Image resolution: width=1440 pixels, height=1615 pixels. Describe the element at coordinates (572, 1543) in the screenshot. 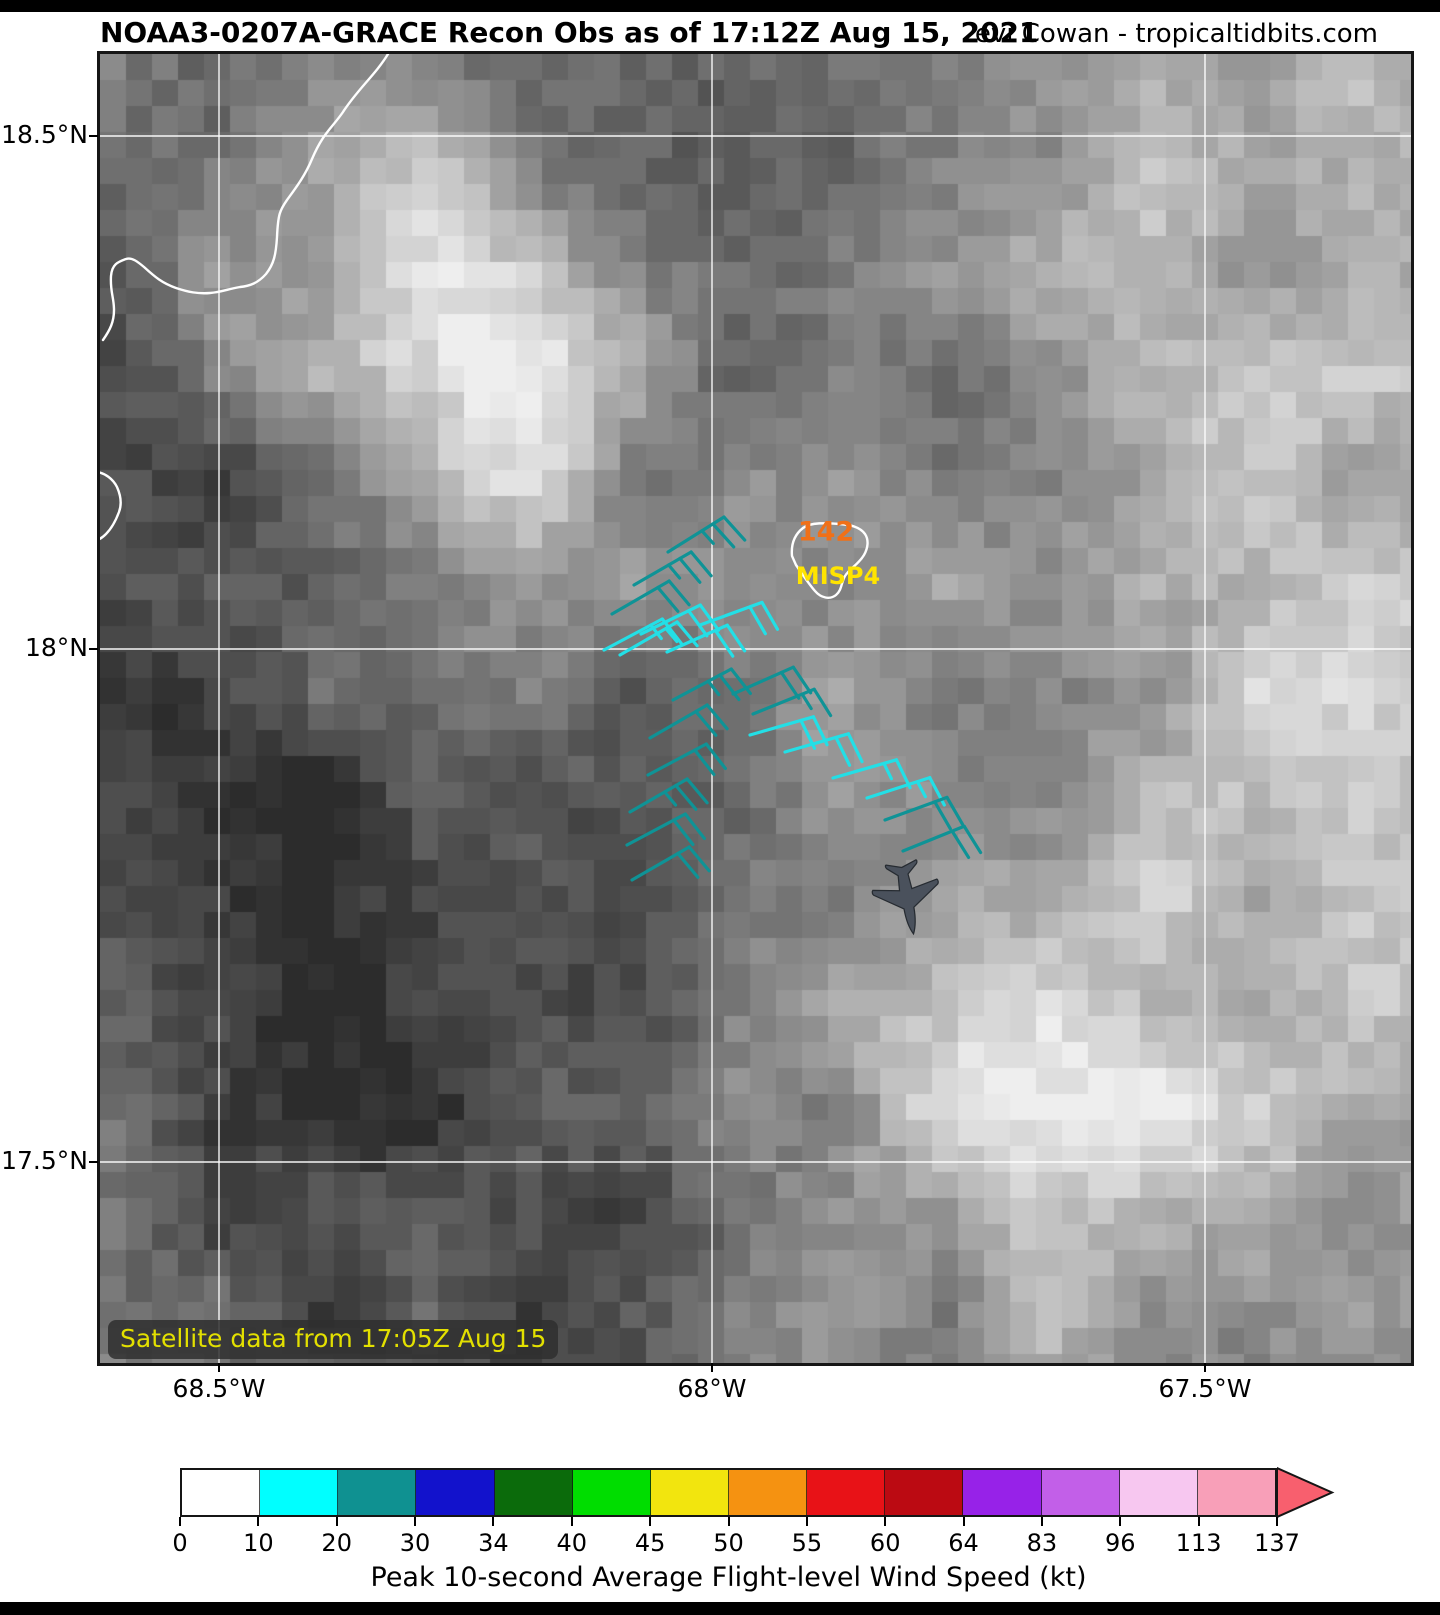

I see `colorbar-tick-label: 40` at that location.